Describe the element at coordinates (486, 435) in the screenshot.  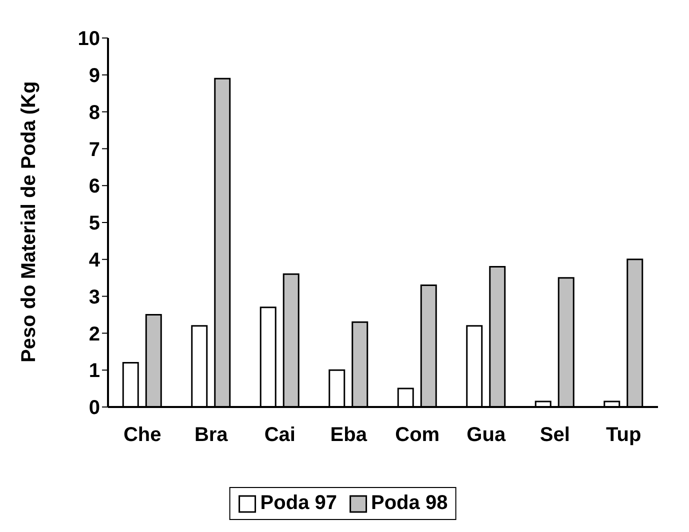
I see `x-tick-label: Gua` at that location.